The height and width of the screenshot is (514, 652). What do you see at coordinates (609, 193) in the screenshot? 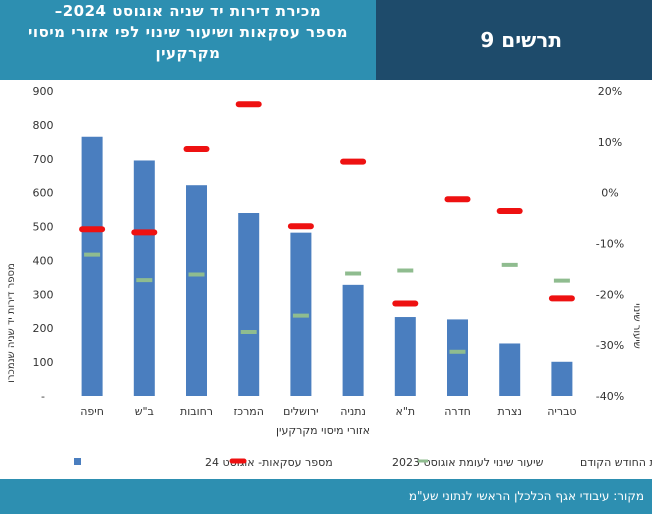
I see `y2-tick-label: 0%` at bounding box center [609, 193].